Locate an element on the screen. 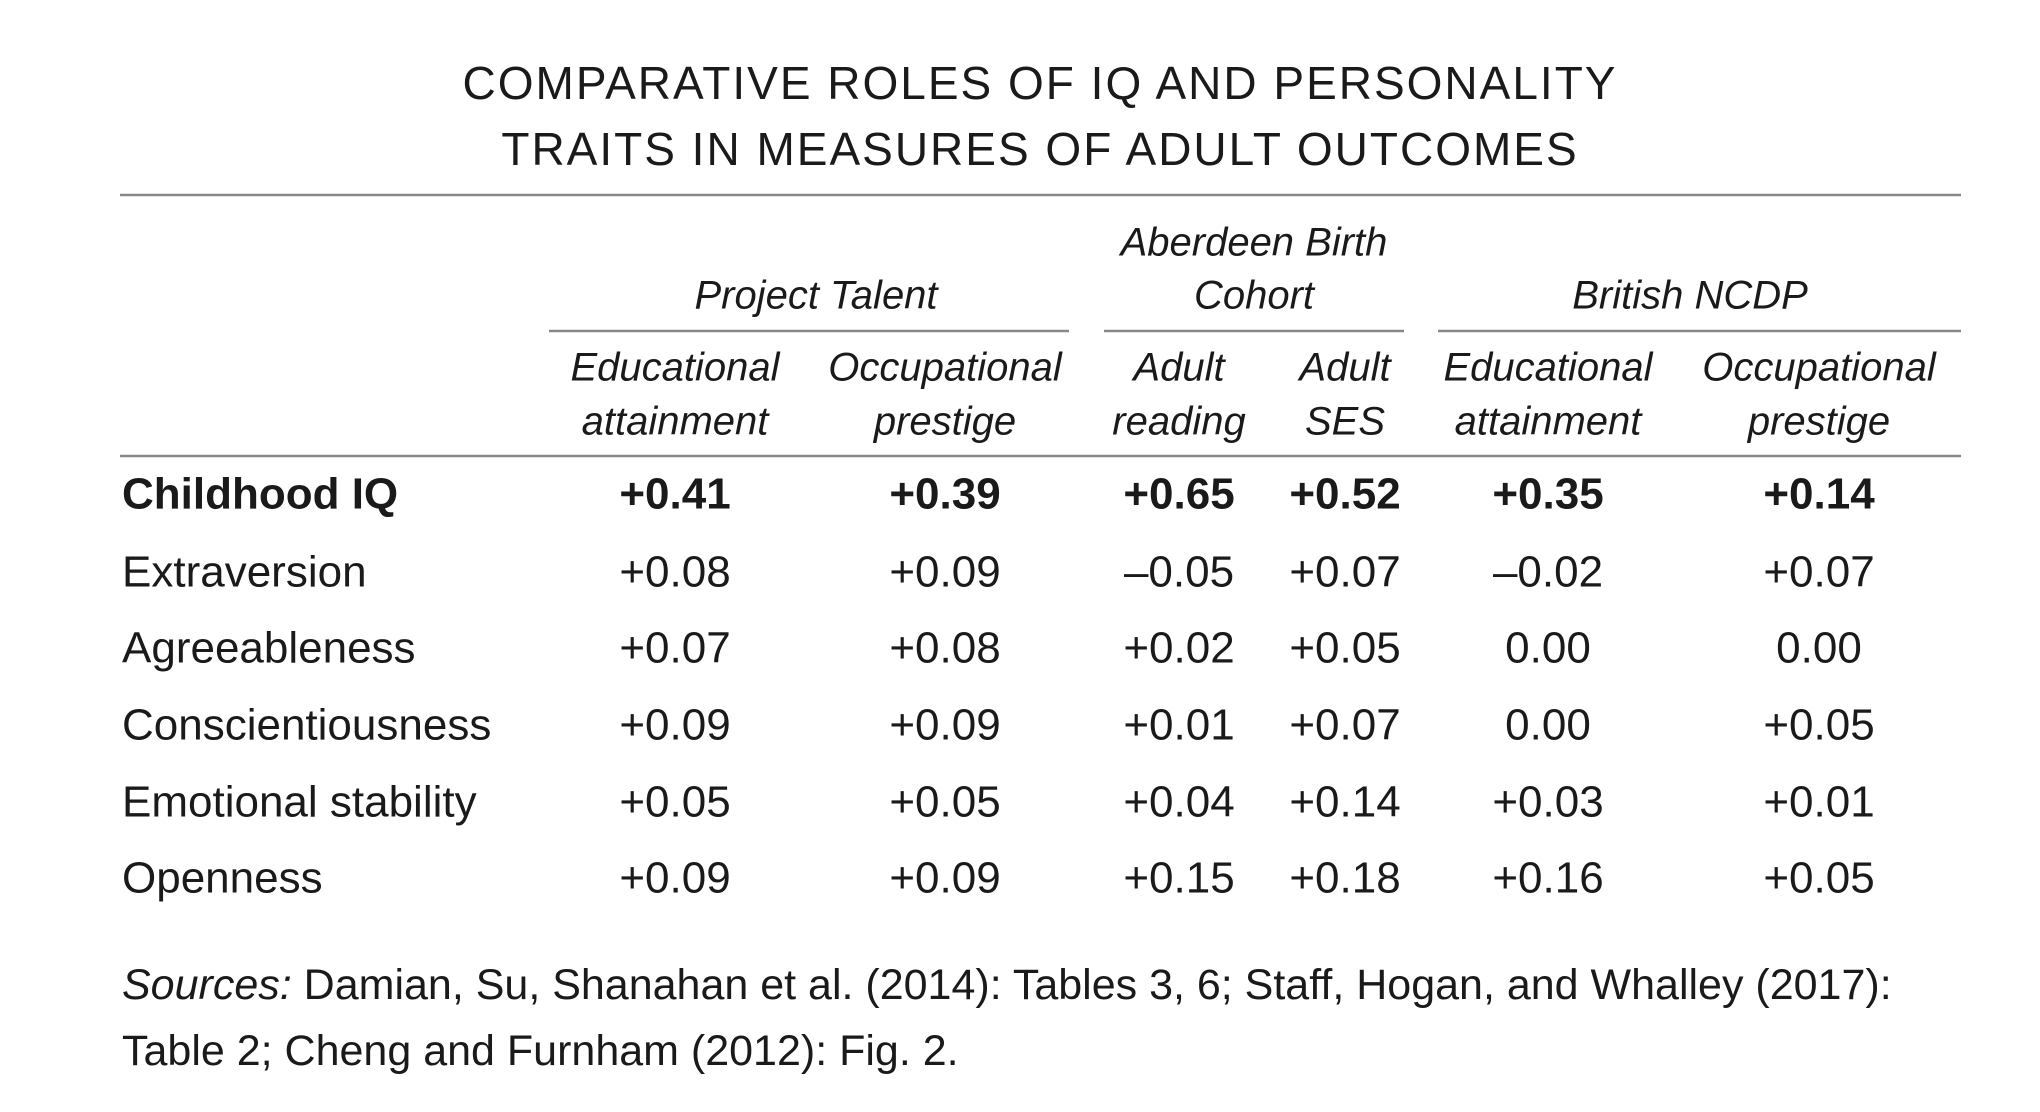 Image resolution: width=2040 pixels, height=1112 pixels. cell-value: +0.35 is located at coordinates (1547, 494).